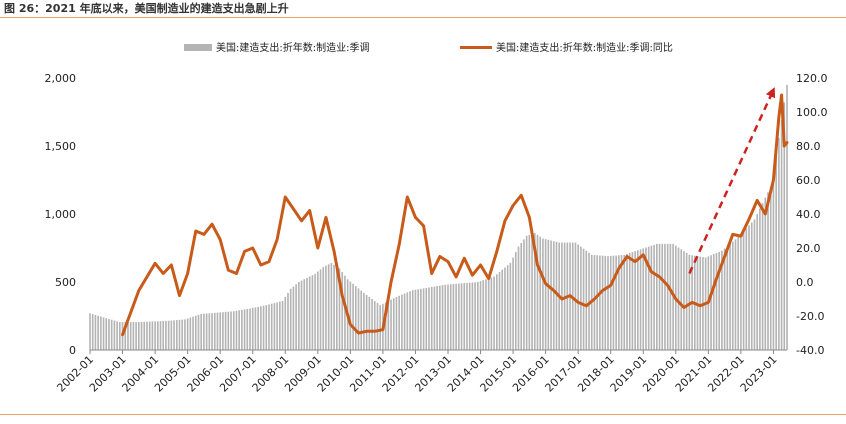 The width and height of the screenshot is (846, 424). What do you see at coordinates (812, 112) in the screenshot?
I see `y-right-tick-label: 100.0` at bounding box center [812, 112].